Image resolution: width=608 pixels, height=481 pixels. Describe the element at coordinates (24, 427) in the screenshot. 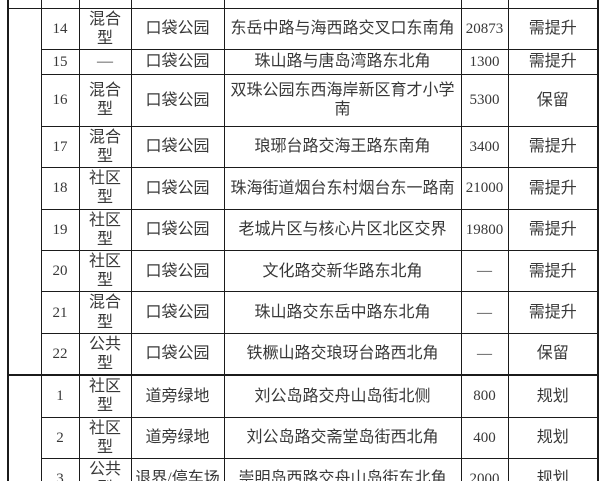

I see `cell-region: 老黄岛片区` at that location.